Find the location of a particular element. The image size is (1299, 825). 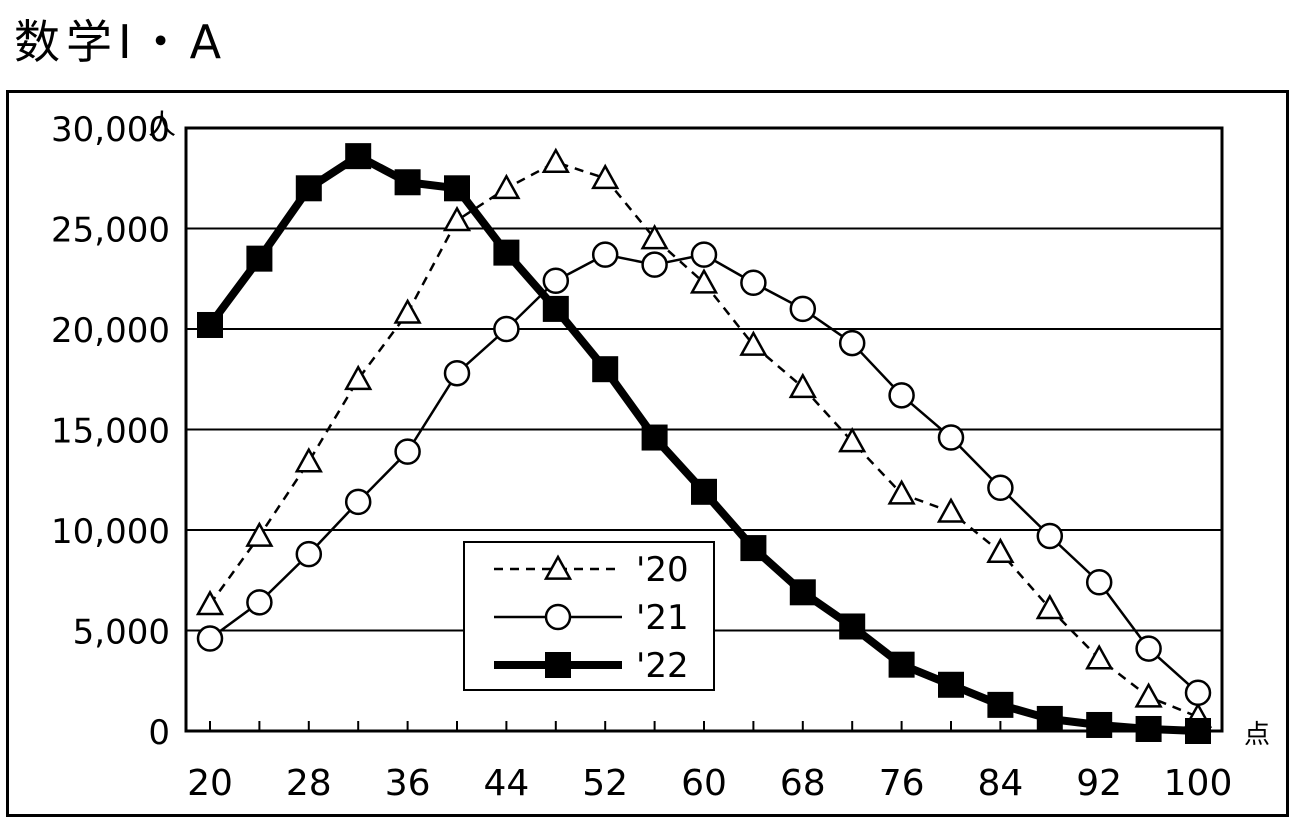

x-unit-label: 点 is located at coordinates (1257, 735).